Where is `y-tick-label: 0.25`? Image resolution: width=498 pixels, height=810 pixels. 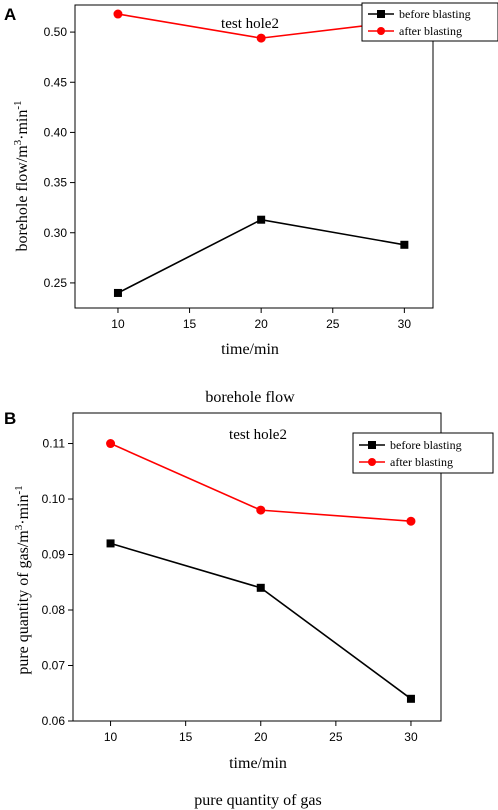
y-tick-label: 0.25 is located at coordinates (56, 283).